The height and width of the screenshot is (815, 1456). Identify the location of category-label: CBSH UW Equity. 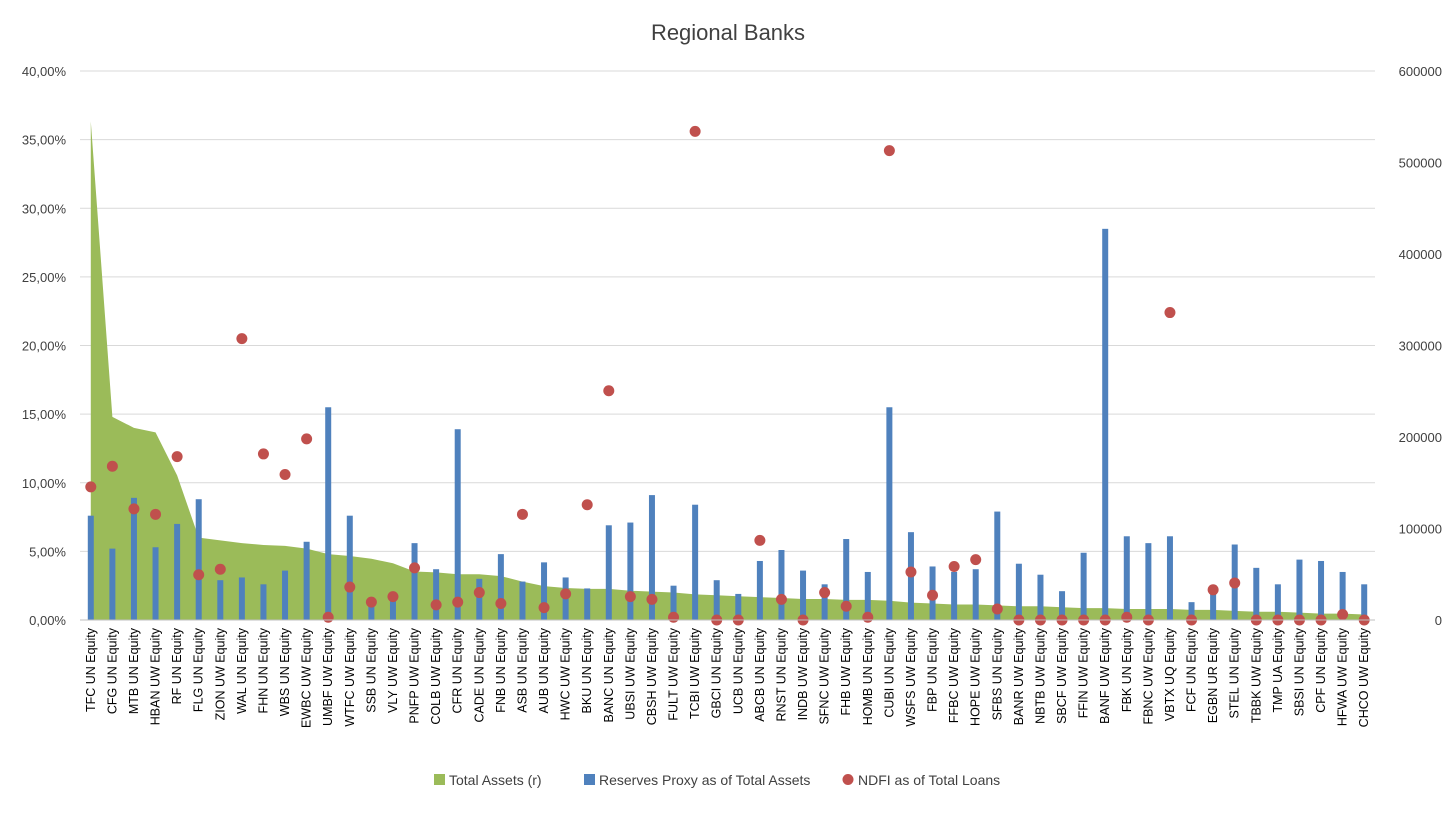
(652, 676).